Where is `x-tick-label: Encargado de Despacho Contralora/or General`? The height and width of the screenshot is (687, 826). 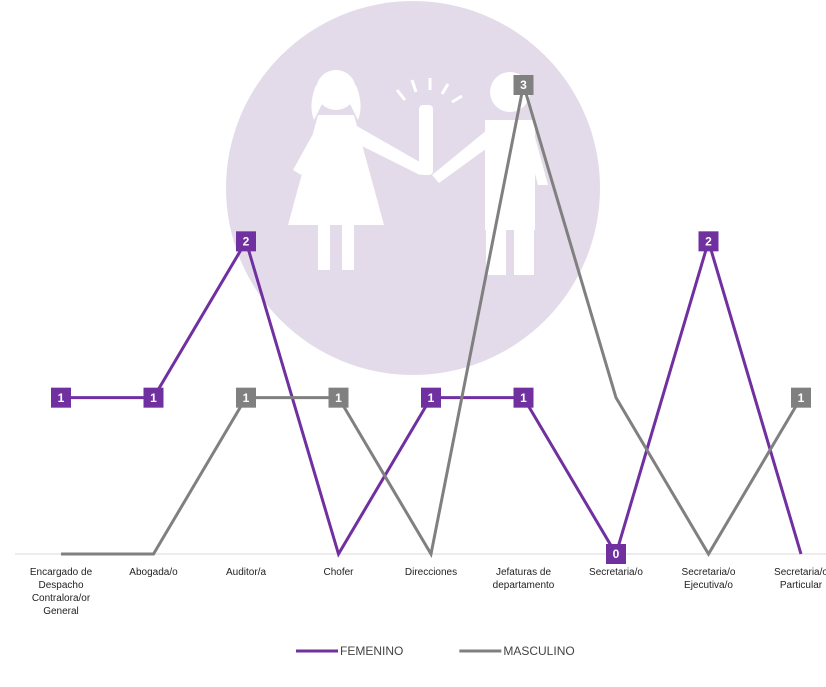 x-tick-label: Encargado de Despacho Contralora/or General is located at coordinates (61, 592).